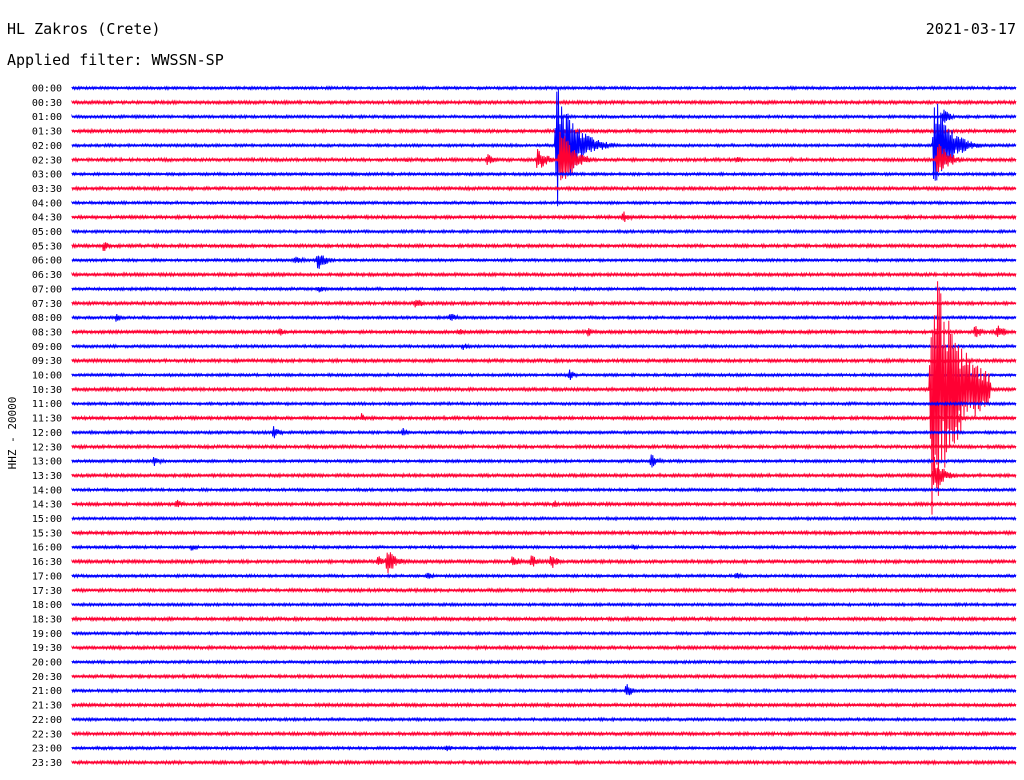 This screenshot has width=1024, height=780. I want to click on row-time-label: 17:30, so click(47, 591).